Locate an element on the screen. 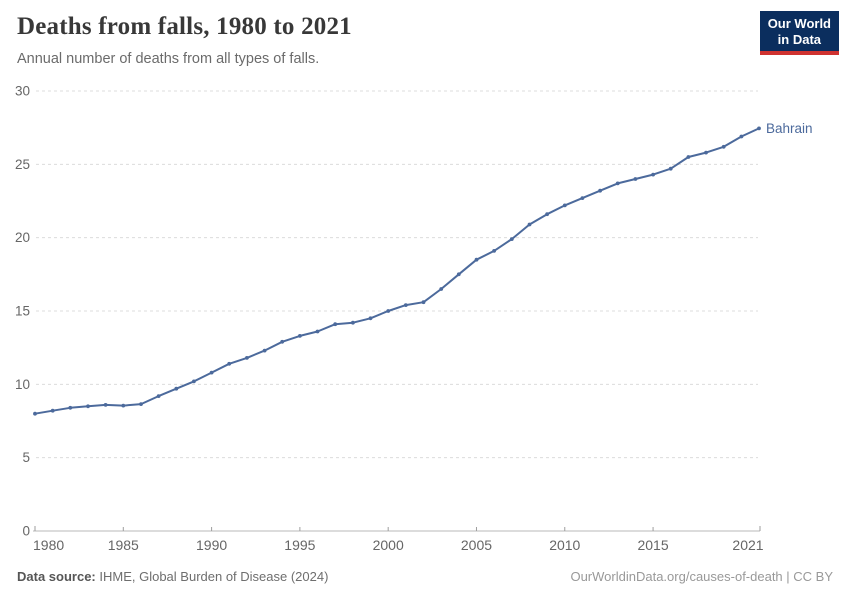  data-source-text: IHME, Global Burden of Disease (2024) is located at coordinates (214, 576).